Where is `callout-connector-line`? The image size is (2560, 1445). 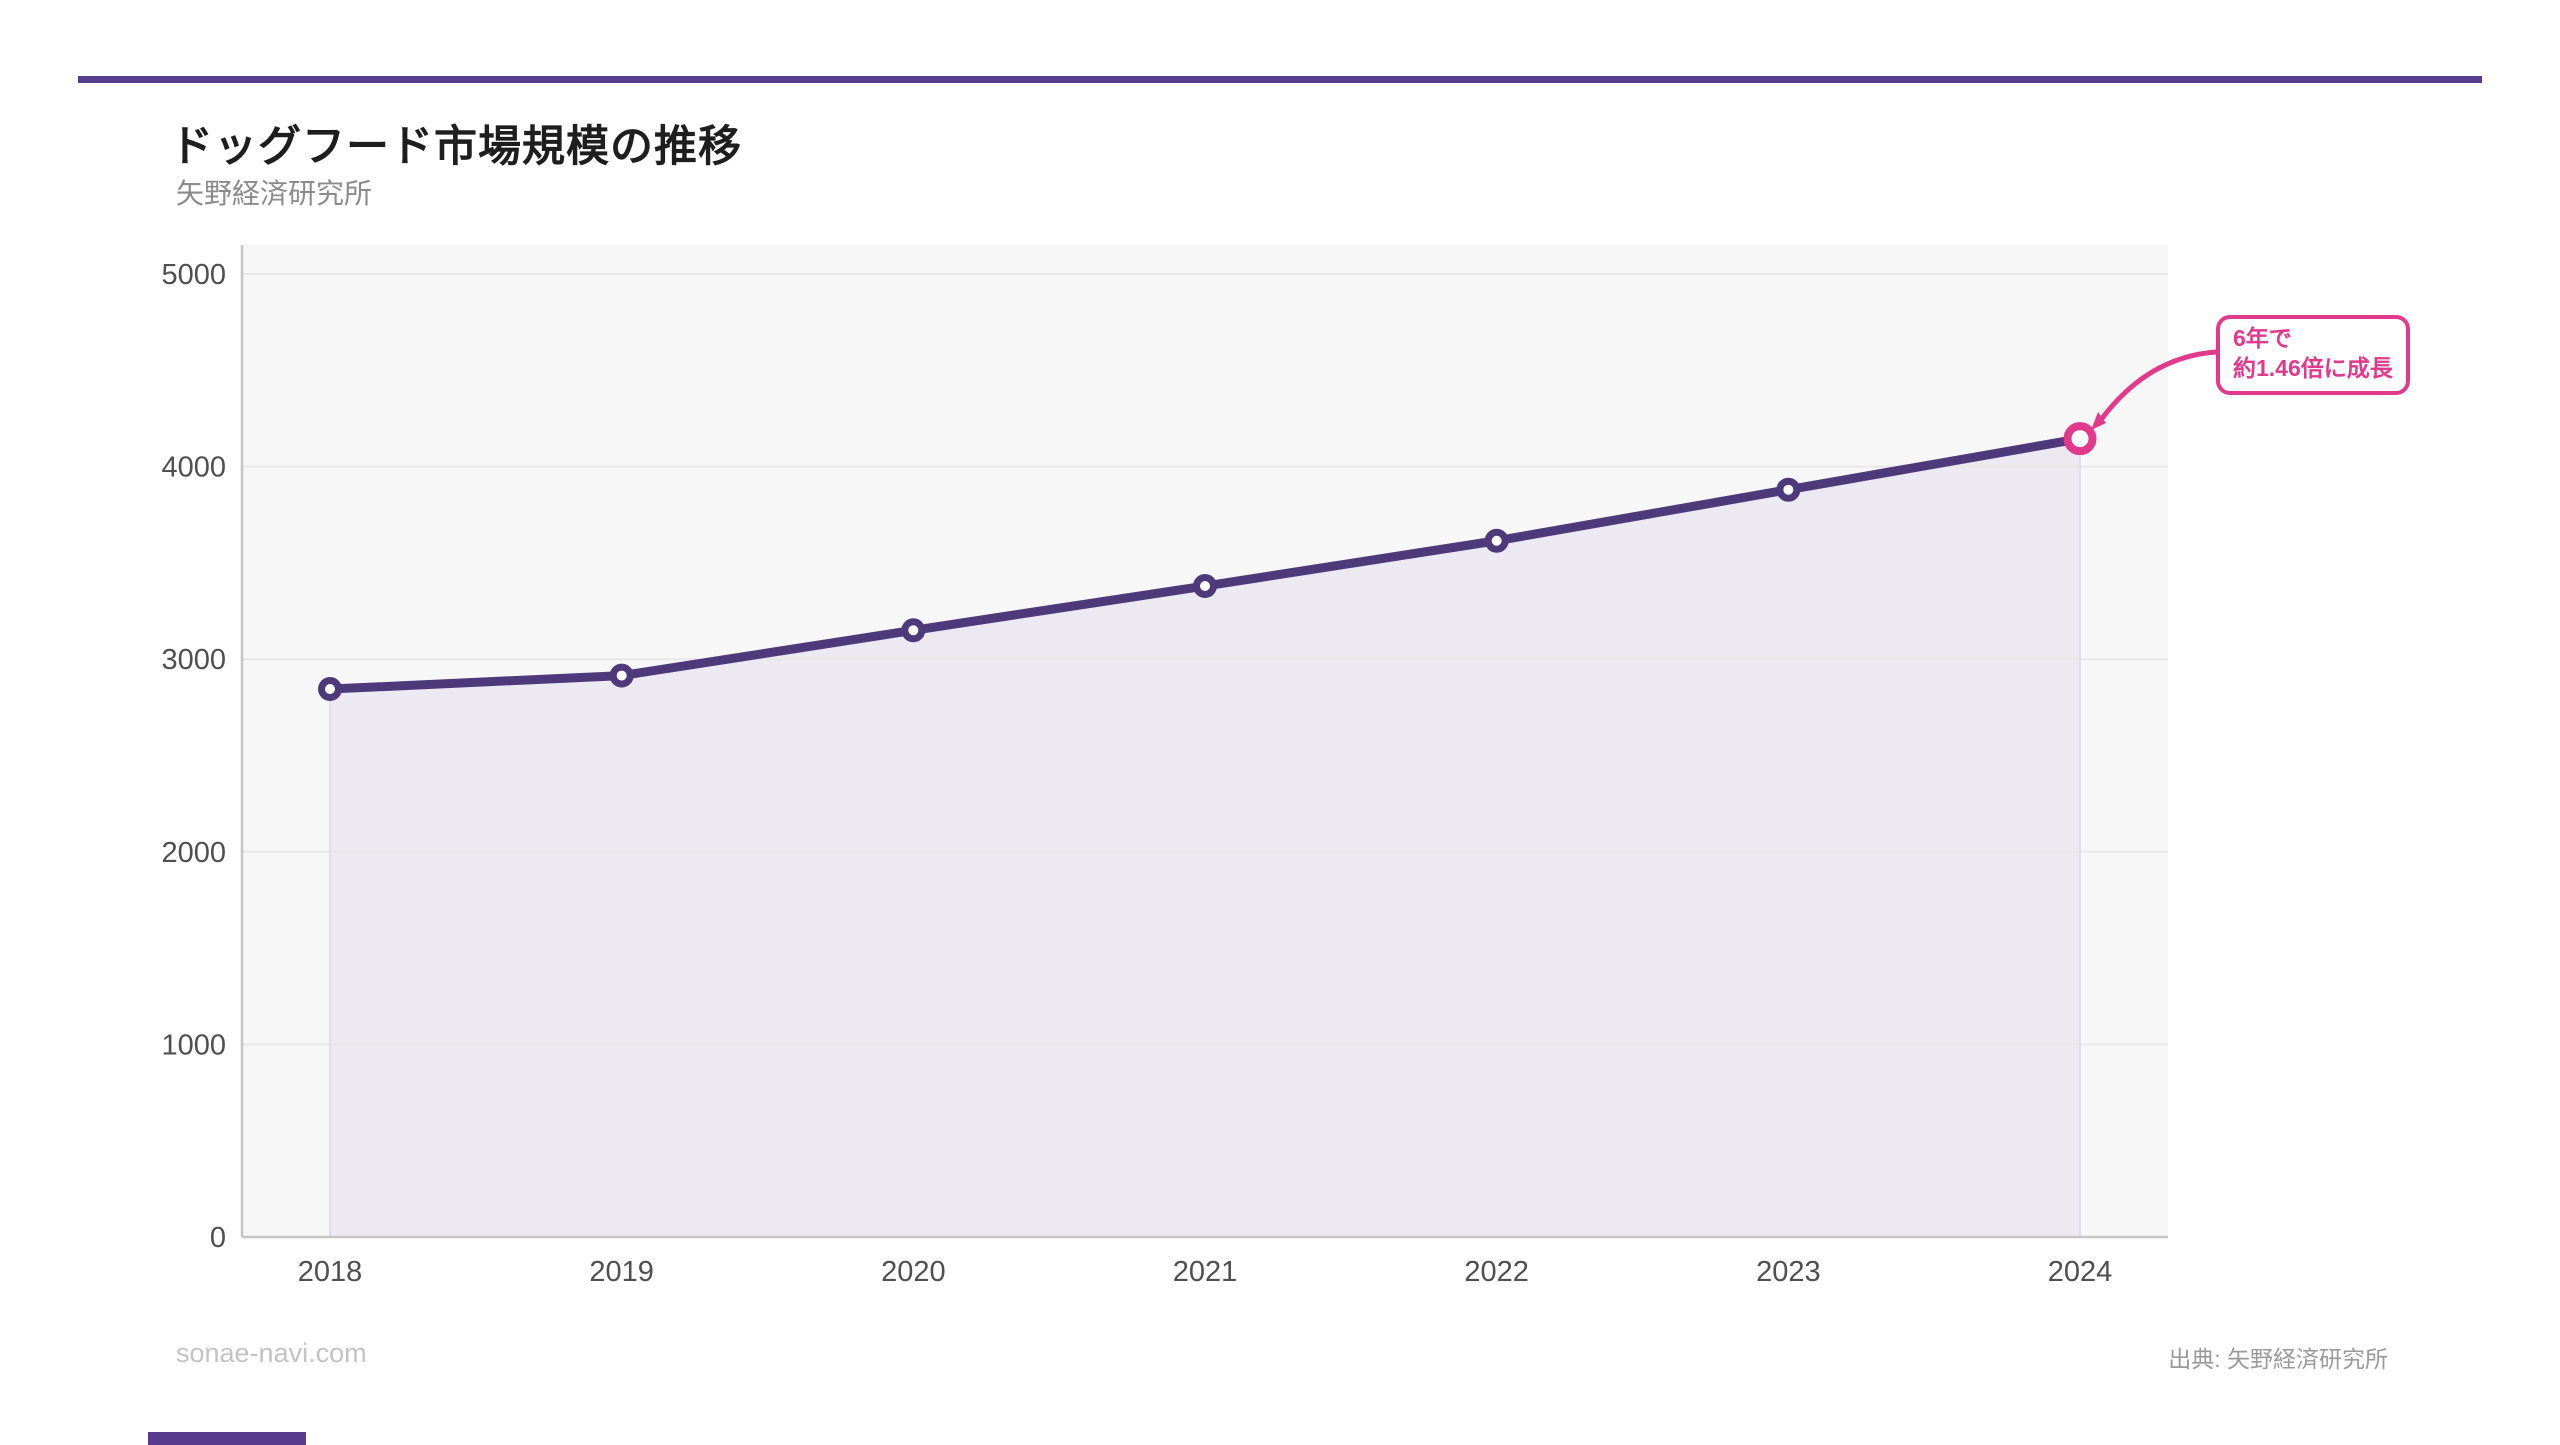 callout-connector-line is located at coordinates (2158, 386).